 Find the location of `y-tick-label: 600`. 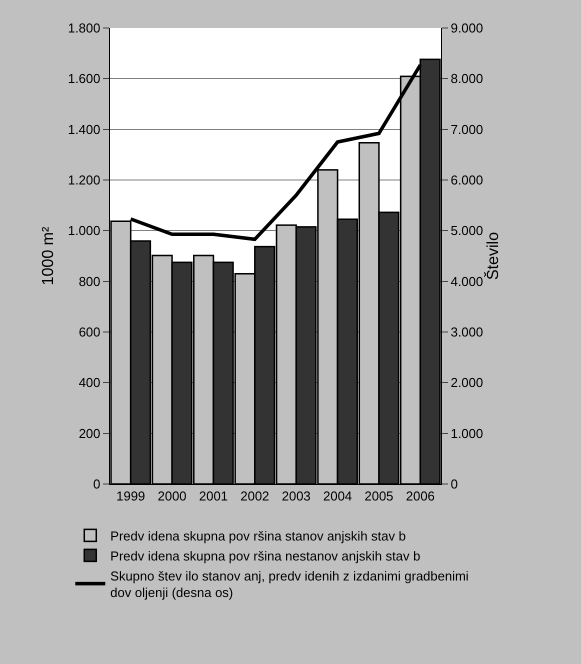

y-tick-label: 600 is located at coordinates (89, 332).